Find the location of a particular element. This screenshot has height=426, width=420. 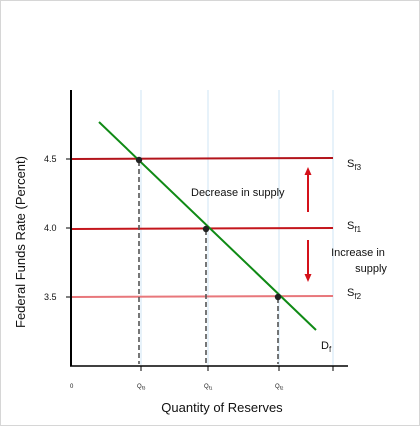

y-axis-title: Federal Funds Rate (Percent) is located at coordinates (20, 242).